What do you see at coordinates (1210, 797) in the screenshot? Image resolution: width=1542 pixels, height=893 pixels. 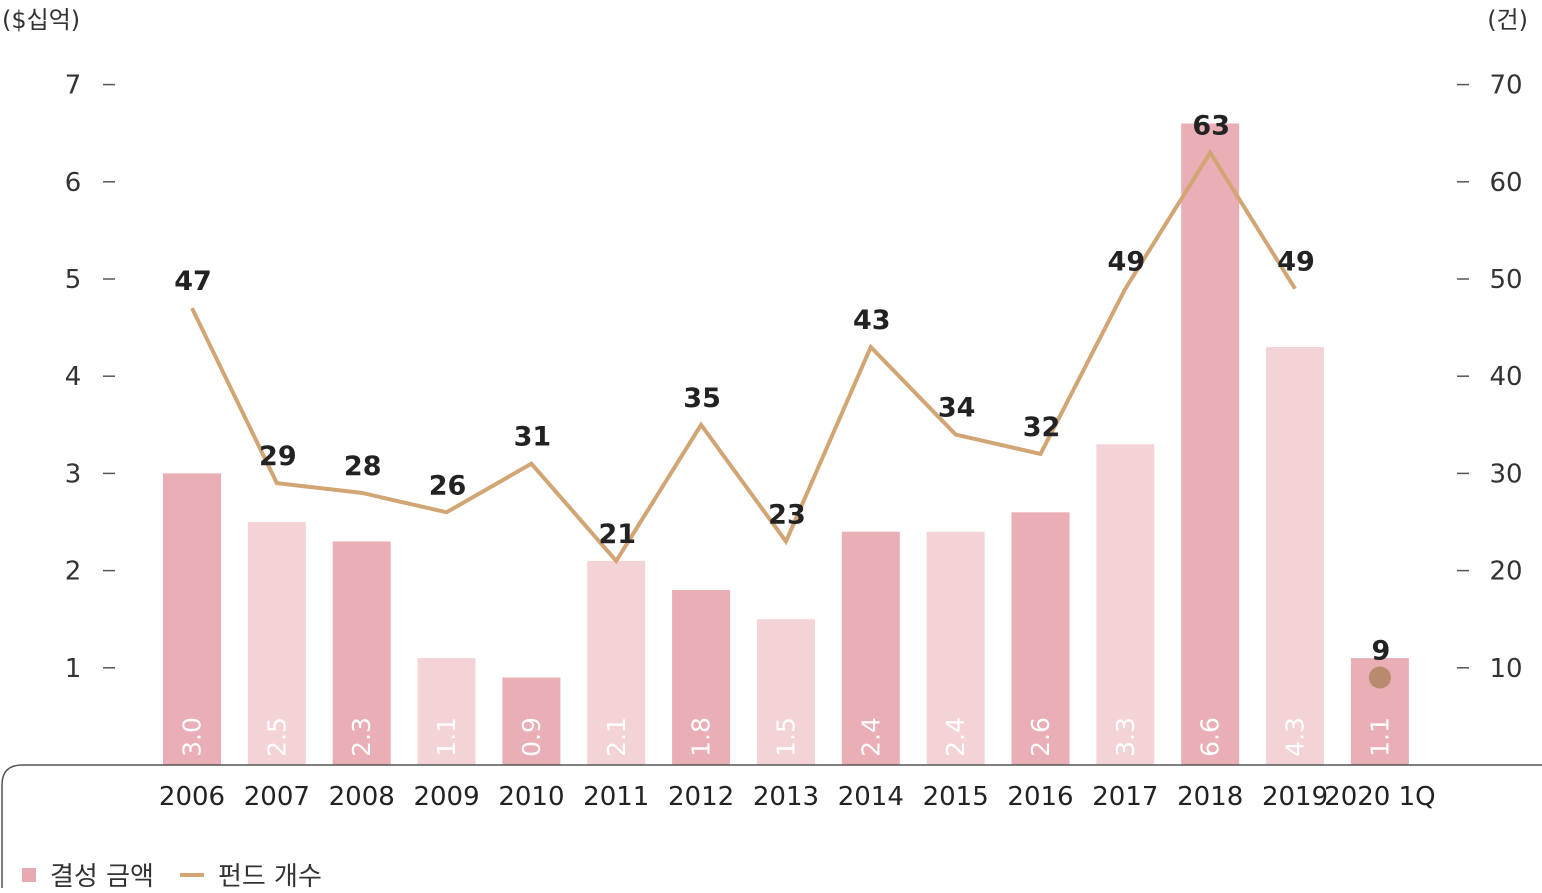 I see `x-tick-label: 2018` at bounding box center [1210, 797].